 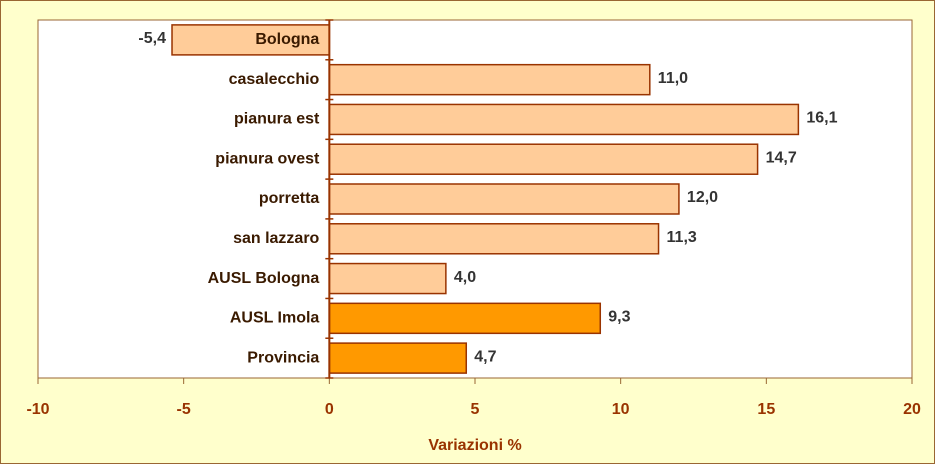 I want to click on x-tick-label: -10, so click(x=37, y=409).